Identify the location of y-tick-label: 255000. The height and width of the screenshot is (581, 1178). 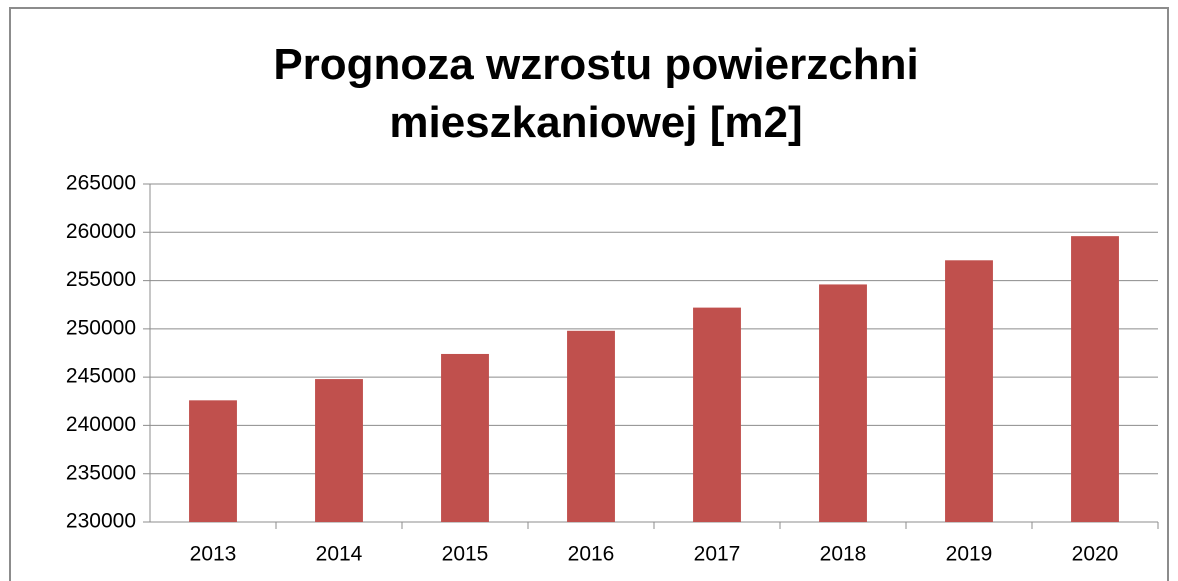
(101, 279).